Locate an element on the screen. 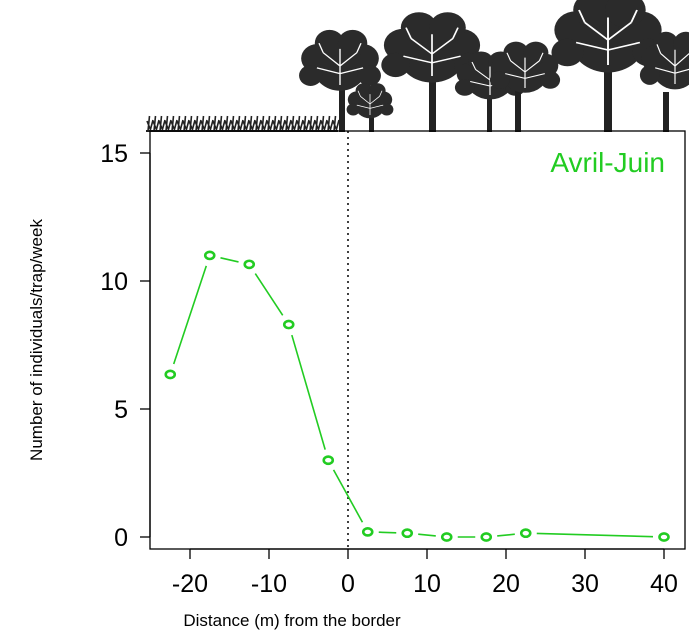 Image resolution: width=689 pixels, height=634 pixels. x-tick-label: 40 is located at coordinates (664, 584).